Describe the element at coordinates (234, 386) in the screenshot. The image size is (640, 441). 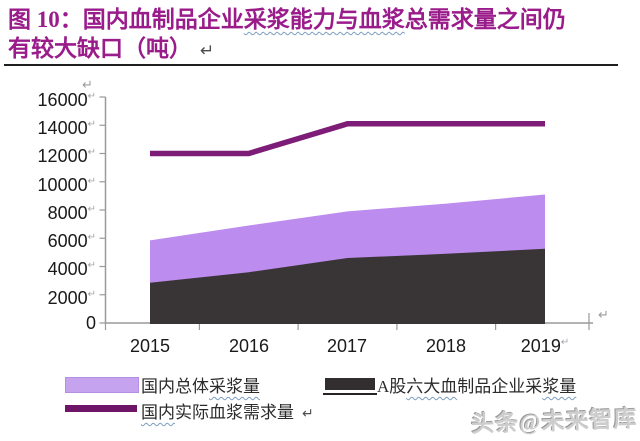
I see `legend-text-wavy: 采浆量` at that location.